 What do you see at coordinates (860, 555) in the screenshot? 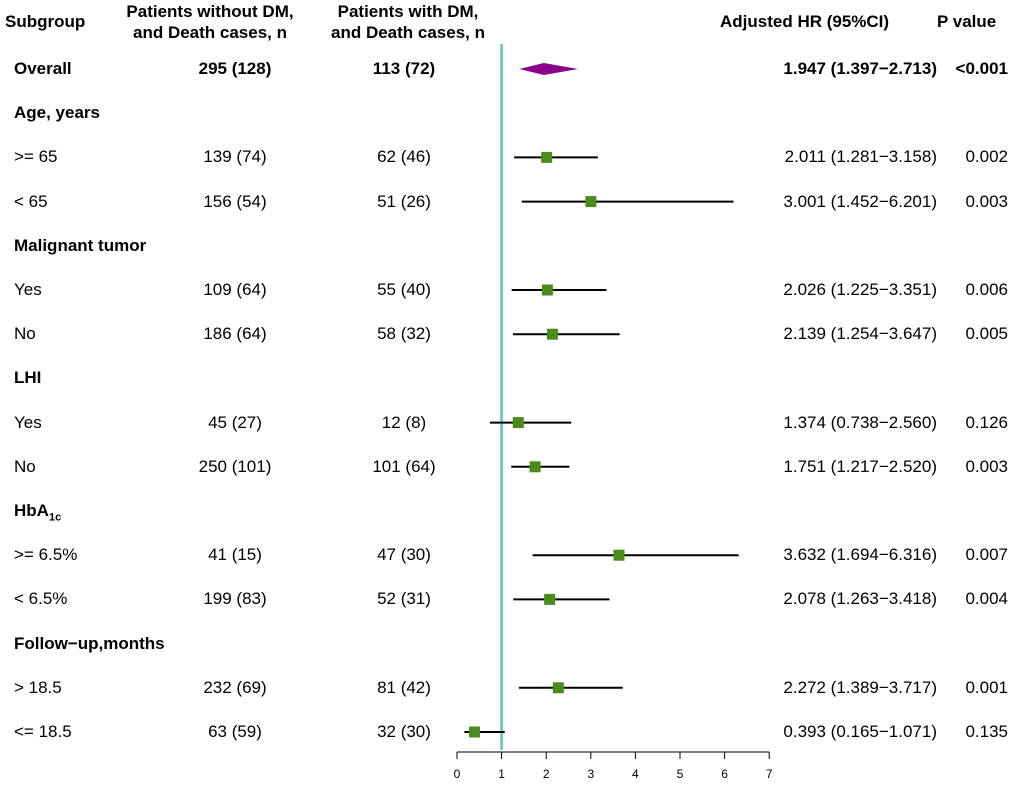
I see `hr-ci-text: 3.632 (1.694−6.316)` at bounding box center [860, 555].